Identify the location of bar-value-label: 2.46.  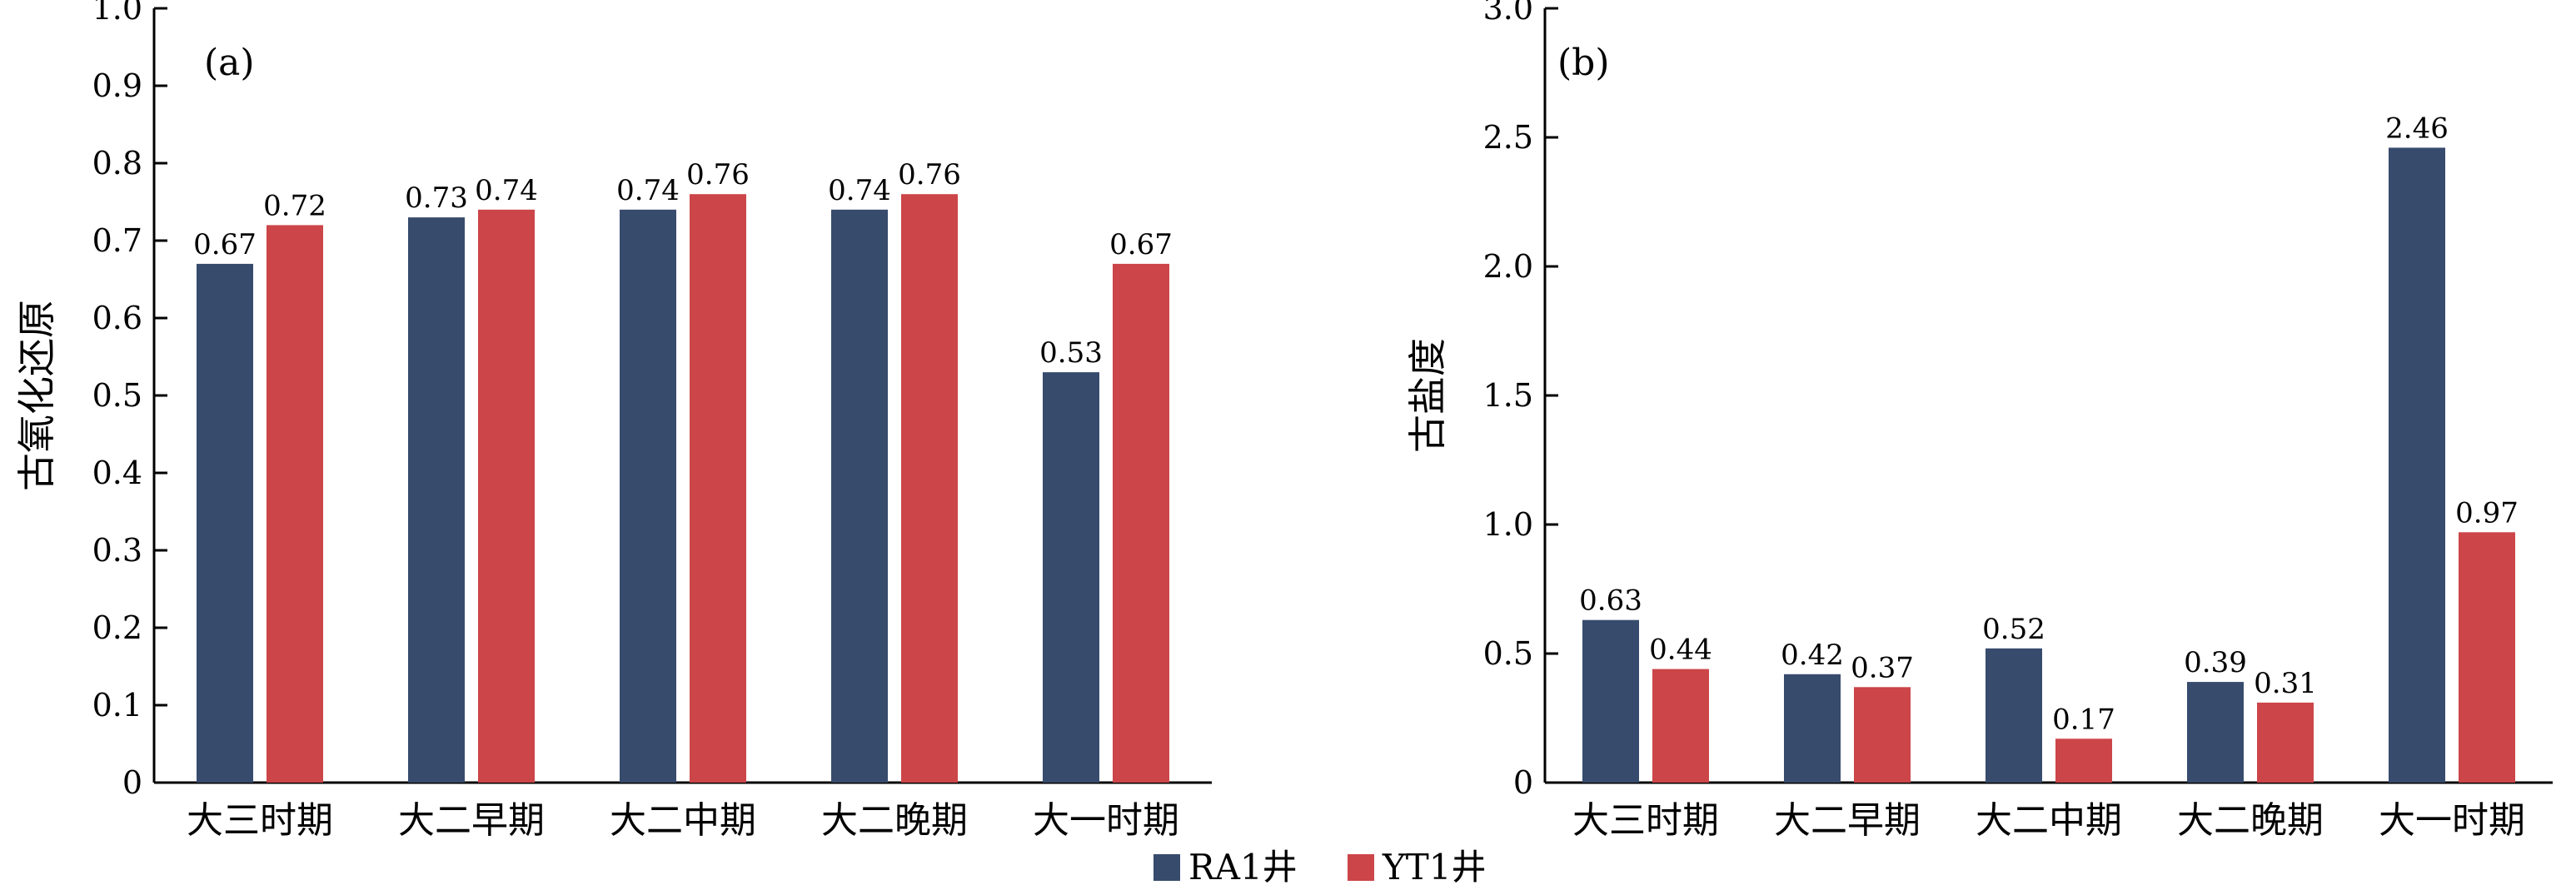
(2417, 128).